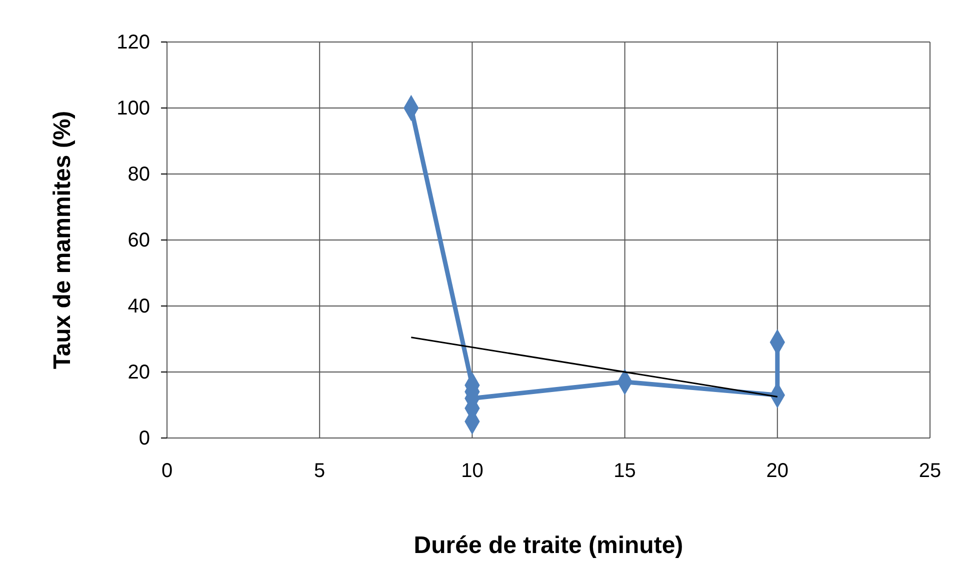 This screenshot has width=960, height=587. I want to click on y-tick-label: 60, so click(139, 240).